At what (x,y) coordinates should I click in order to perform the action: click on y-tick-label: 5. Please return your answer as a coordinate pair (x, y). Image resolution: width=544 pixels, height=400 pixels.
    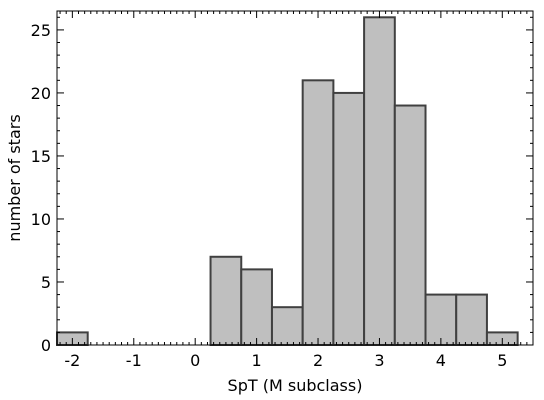
    Looking at the image, I should click on (46, 282).